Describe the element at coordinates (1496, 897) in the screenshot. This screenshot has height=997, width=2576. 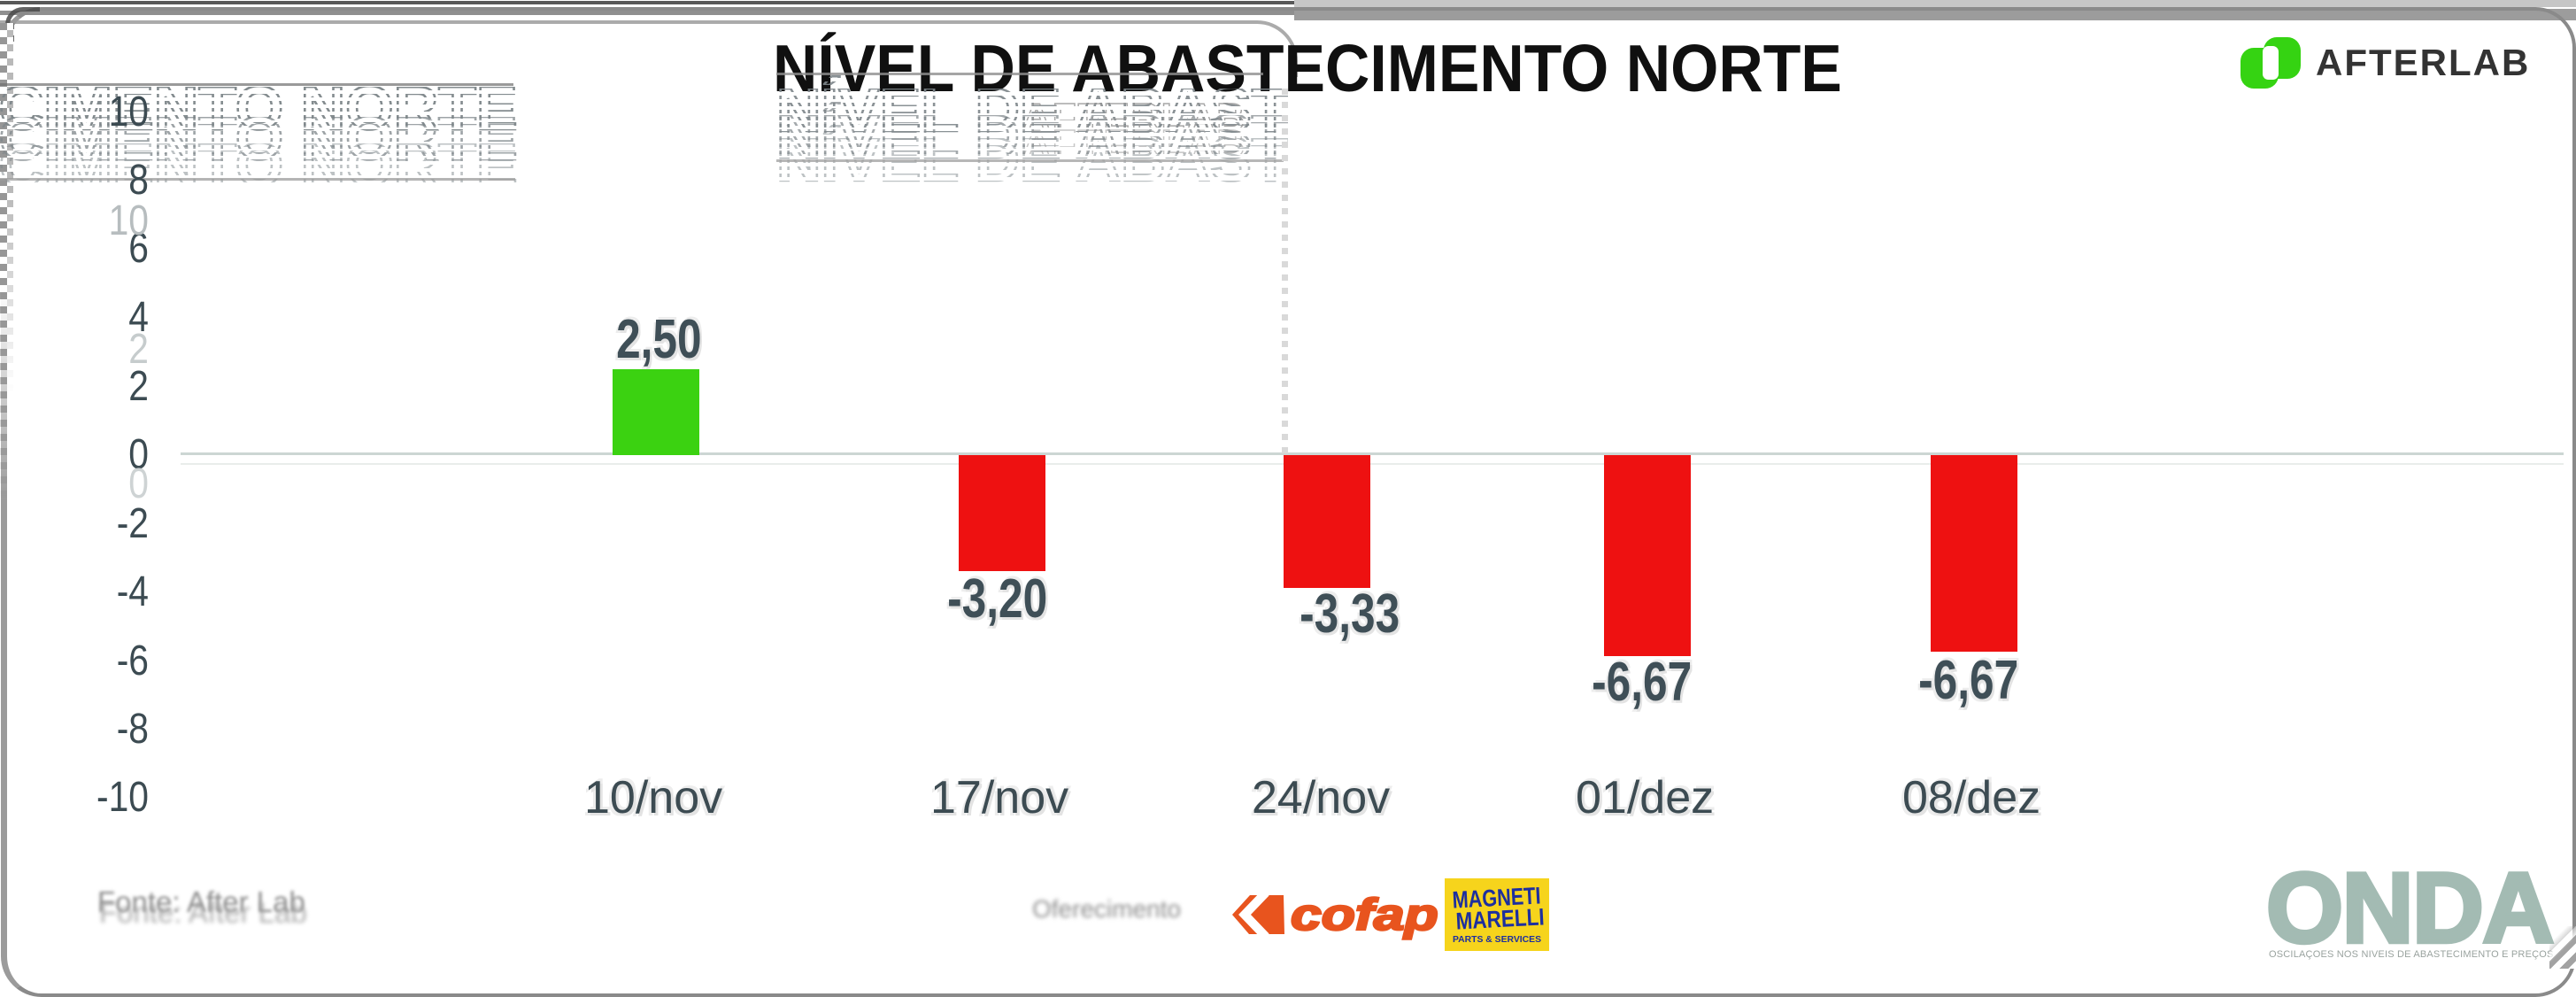
I see `svg-text: MAGNETI` at that location.